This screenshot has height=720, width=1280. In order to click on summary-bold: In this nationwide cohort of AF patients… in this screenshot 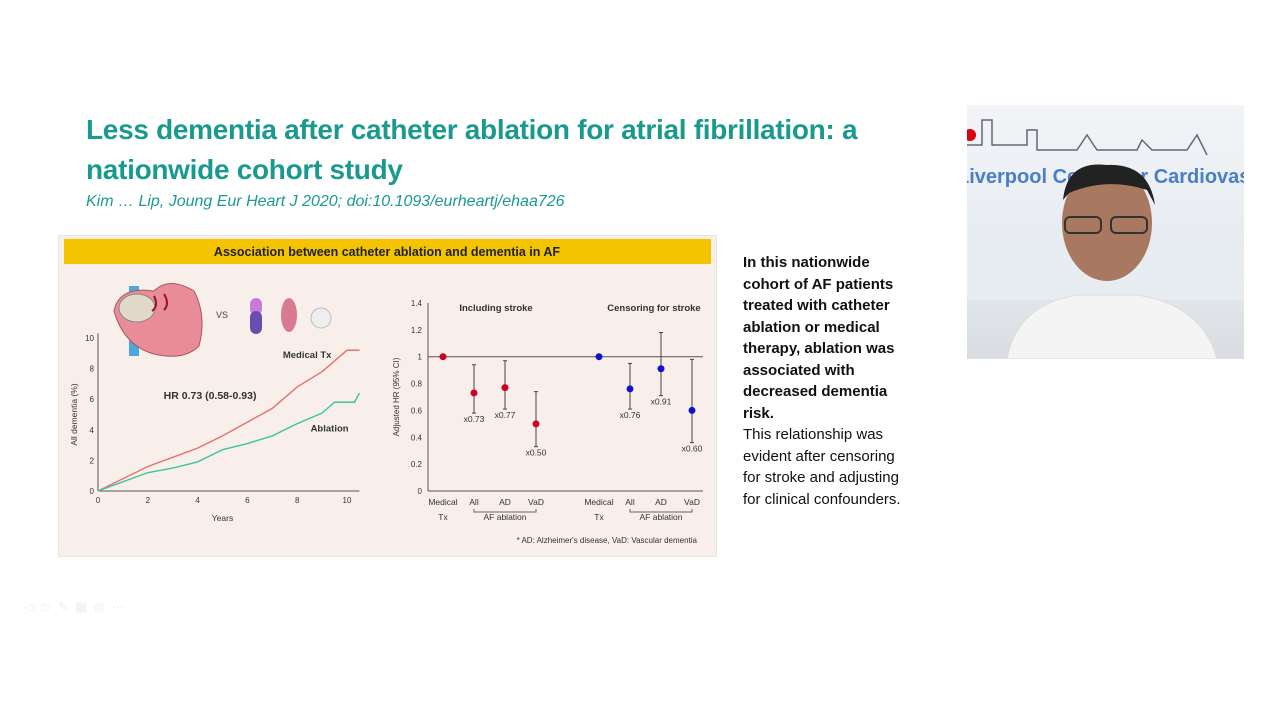, I will do `click(819, 338)`.